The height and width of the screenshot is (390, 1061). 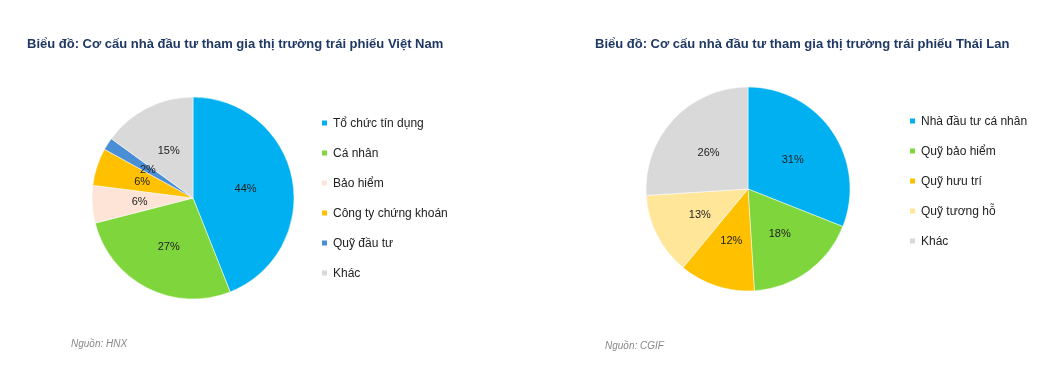 What do you see at coordinates (708, 152) in the screenshot?
I see `data-label: 26%` at bounding box center [708, 152].